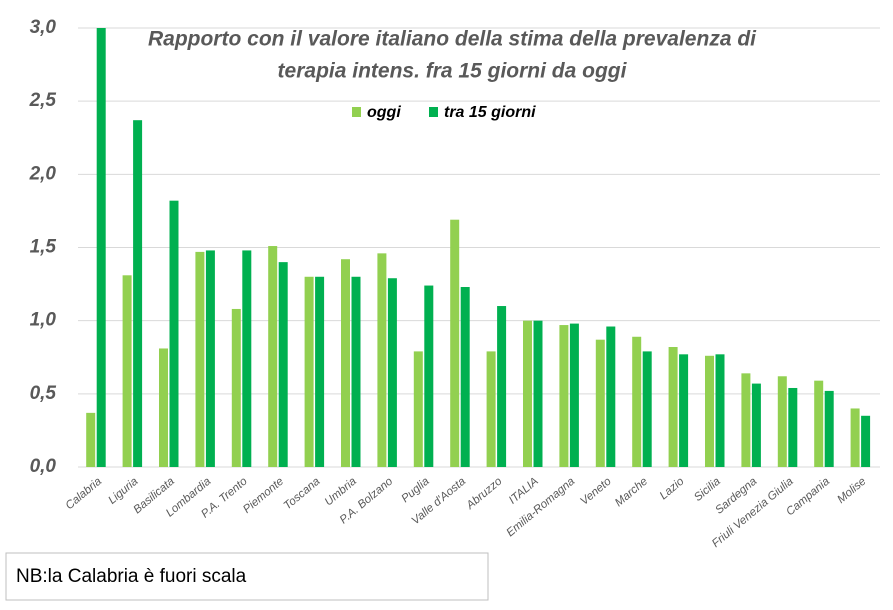 The width and height of the screenshot is (893, 610). What do you see at coordinates (453, 71) in the screenshot?
I see `chart-title: terapia intens. fra 15 giorni da oggi` at bounding box center [453, 71].